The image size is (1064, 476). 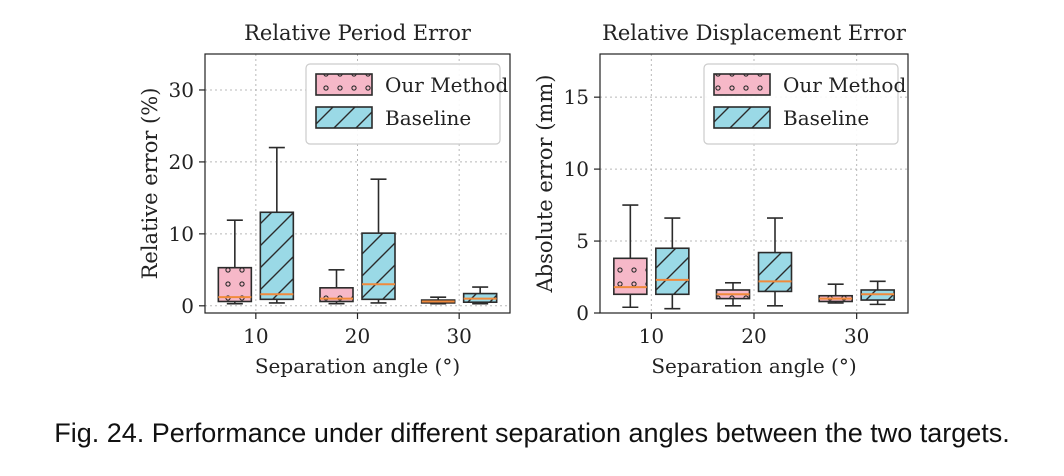 What do you see at coordinates (576, 97) in the screenshot?
I see `chart-1-ytick-label: 15` at bounding box center [576, 97].